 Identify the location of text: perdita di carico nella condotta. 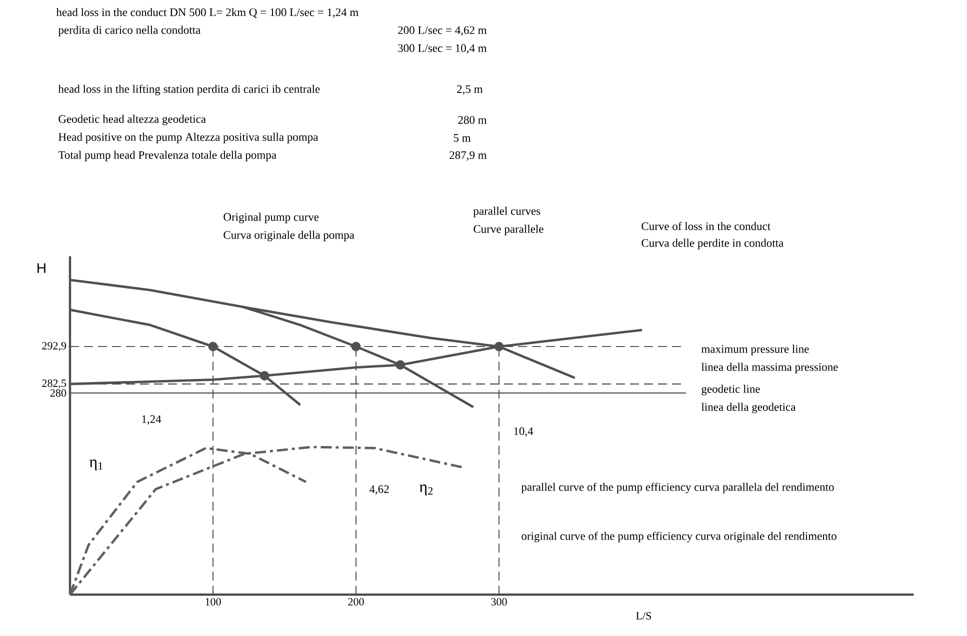
(129, 31).